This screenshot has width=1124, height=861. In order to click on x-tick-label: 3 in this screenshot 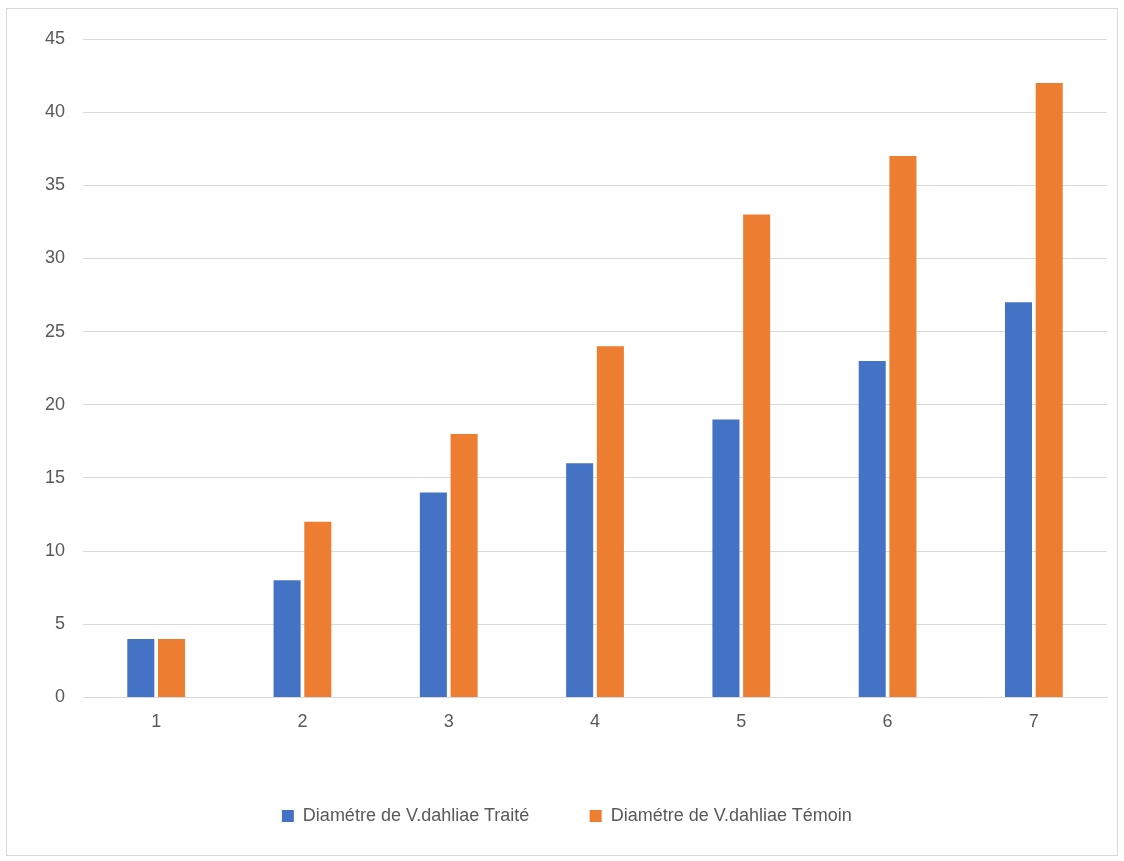, I will do `click(448, 721)`.